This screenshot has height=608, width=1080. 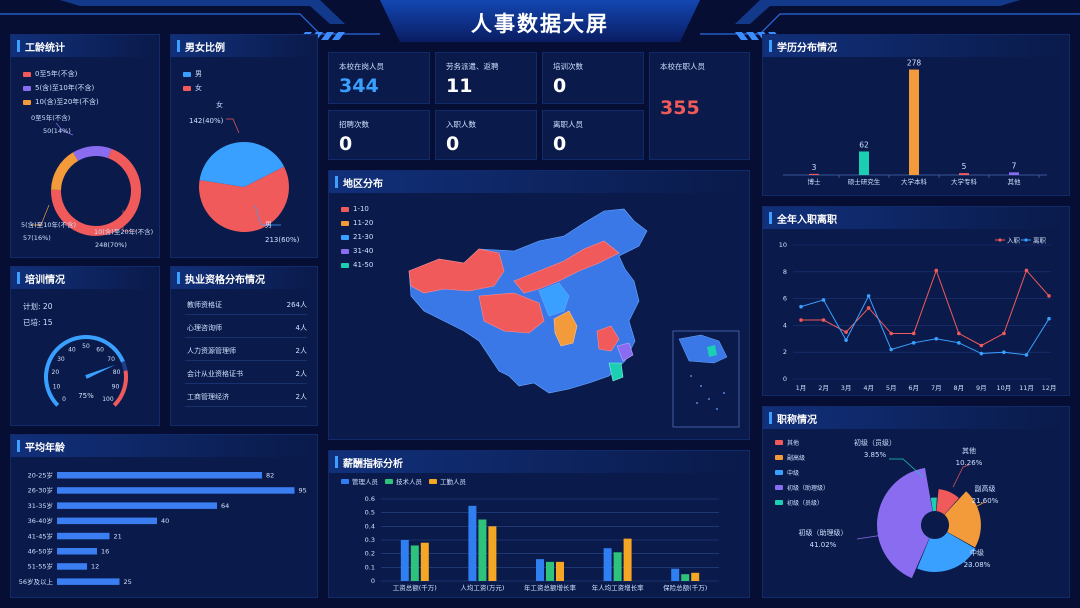 I want to click on legend-item: 女, so click(x=192, y=88).